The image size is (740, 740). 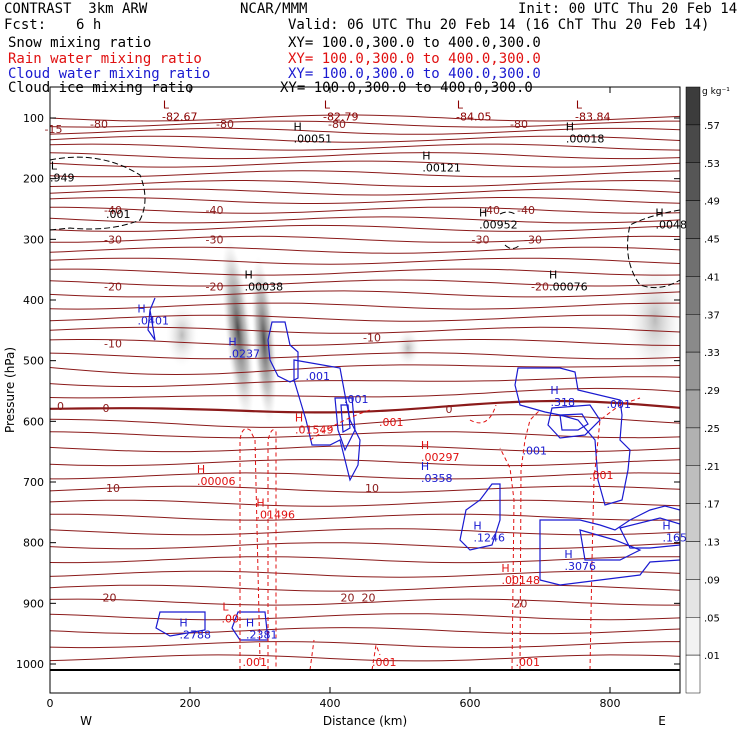 I want to click on model-title: CONTRAST 3km ARW, so click(x=76, y=9).